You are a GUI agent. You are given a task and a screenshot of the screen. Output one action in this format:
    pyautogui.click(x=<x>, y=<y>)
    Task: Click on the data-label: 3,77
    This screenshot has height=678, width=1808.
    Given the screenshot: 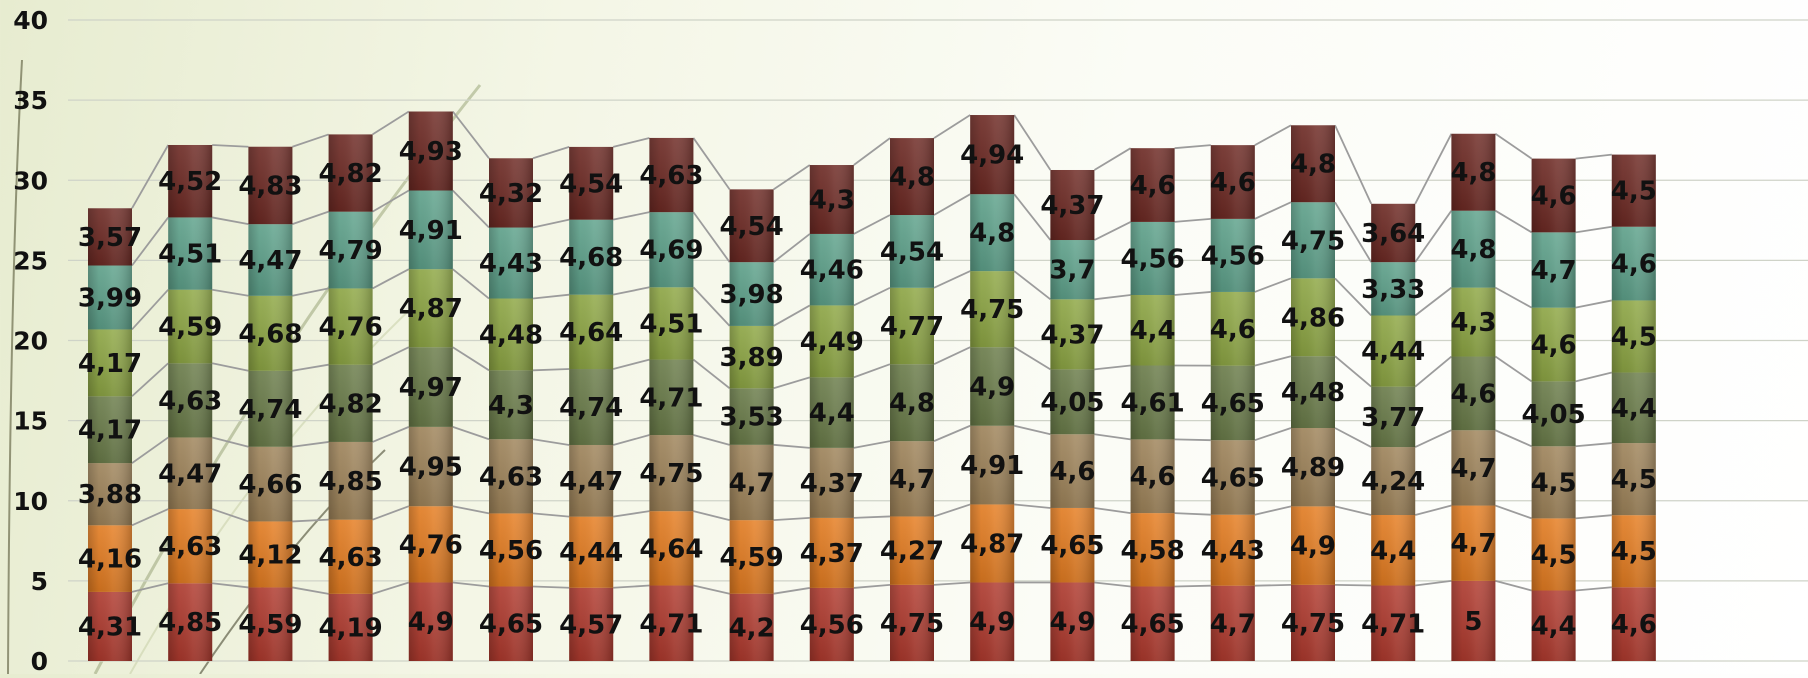 What is the action you would take?
    pyautogui.click(x=1393, y=418)
    